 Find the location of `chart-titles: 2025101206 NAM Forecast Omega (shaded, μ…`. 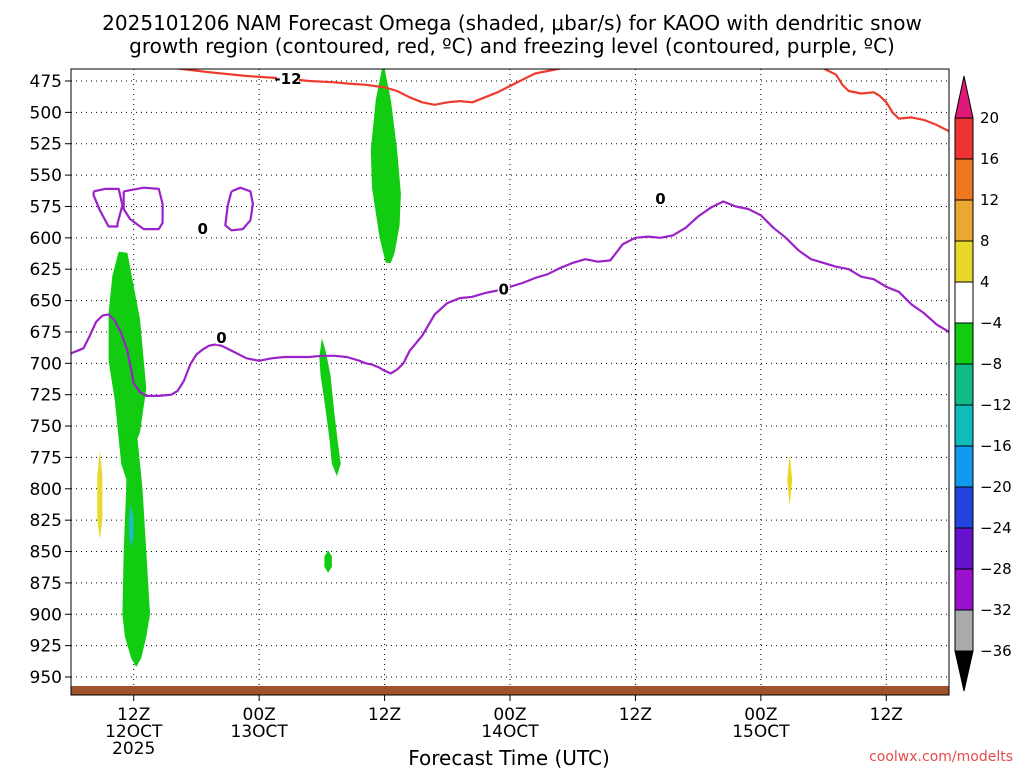

chart-titles: 2025101206 NAM Forecast Omega (shaded, μ… is located at coordinates (512, 34).